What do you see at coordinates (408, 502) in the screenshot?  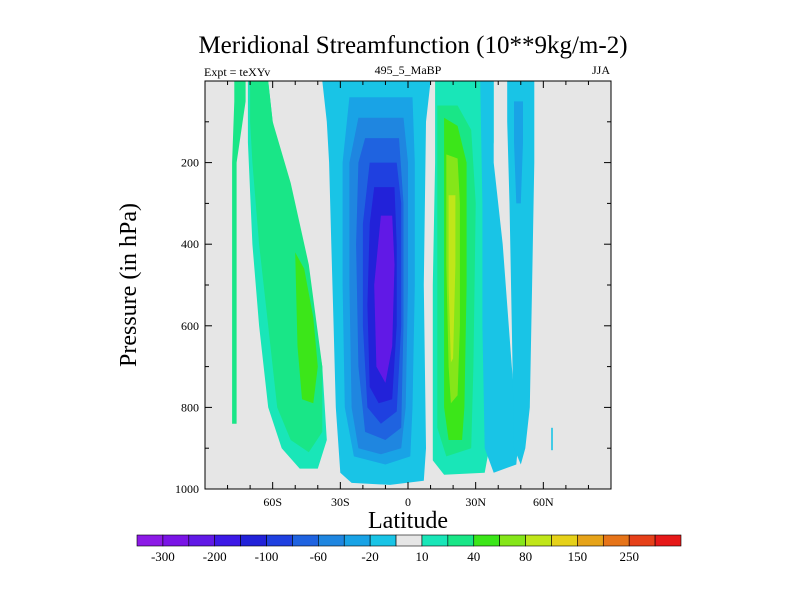 I see `x-tick-label: 0` at bounding box center [408, 502].